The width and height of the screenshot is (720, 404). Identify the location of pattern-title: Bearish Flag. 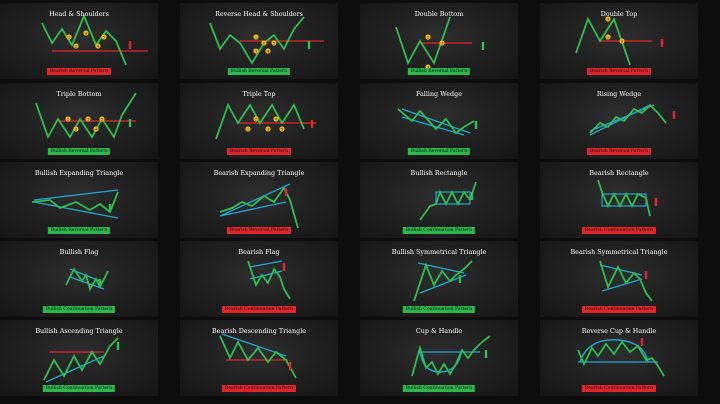
(259, 252).